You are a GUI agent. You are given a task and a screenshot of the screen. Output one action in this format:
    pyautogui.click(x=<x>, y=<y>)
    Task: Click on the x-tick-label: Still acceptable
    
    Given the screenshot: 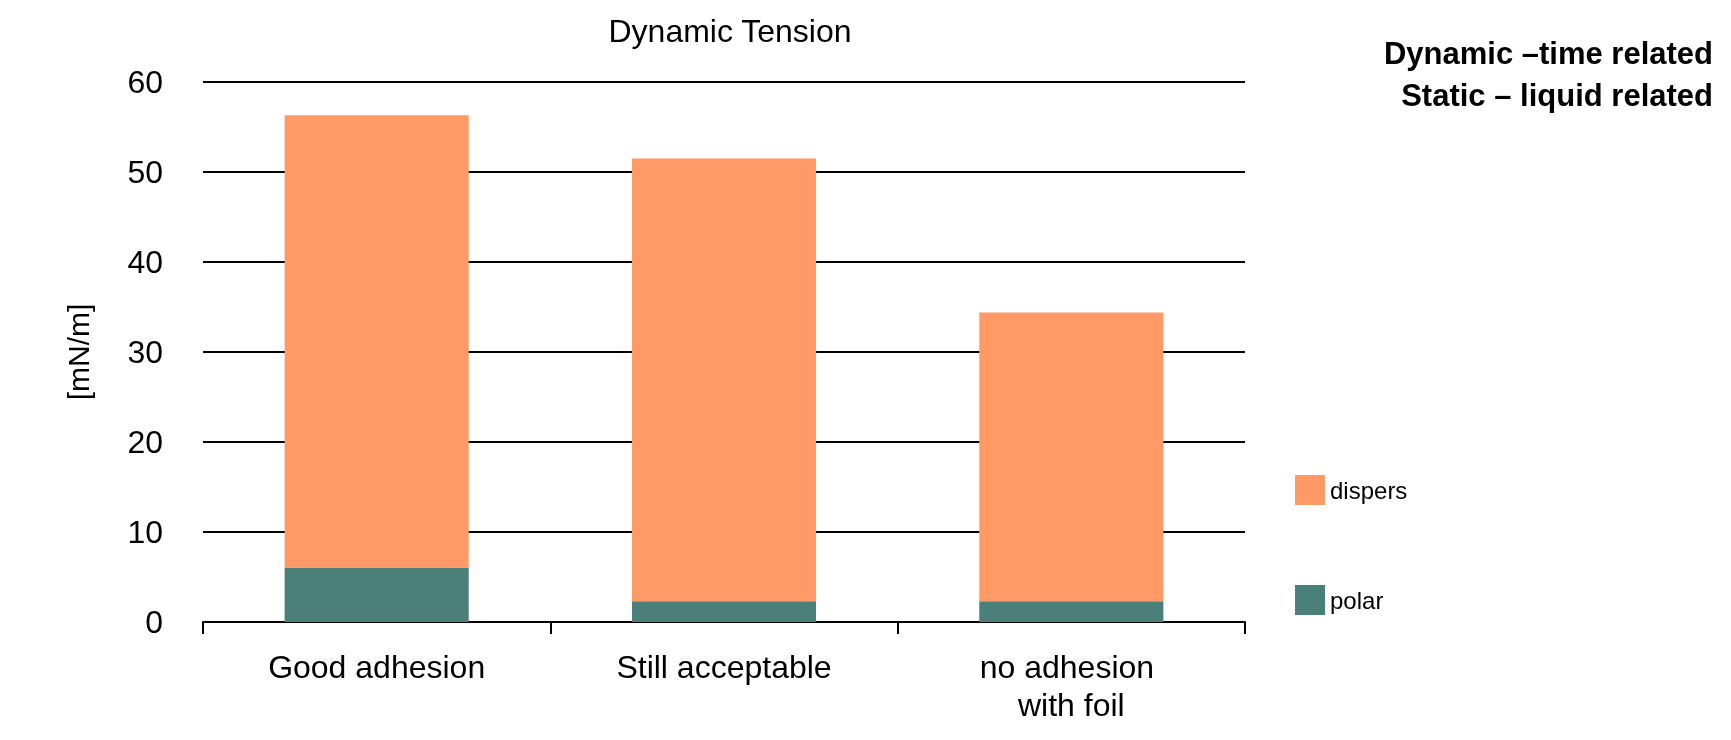 What is the action you would take?
    pyautogui.click(x=724, y=667)
    